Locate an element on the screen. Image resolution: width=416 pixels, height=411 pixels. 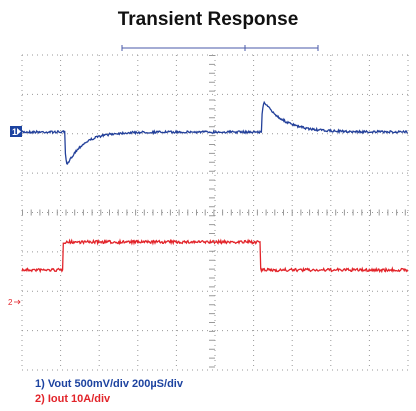
ch2-arrow is located at coordinates (17, 302).